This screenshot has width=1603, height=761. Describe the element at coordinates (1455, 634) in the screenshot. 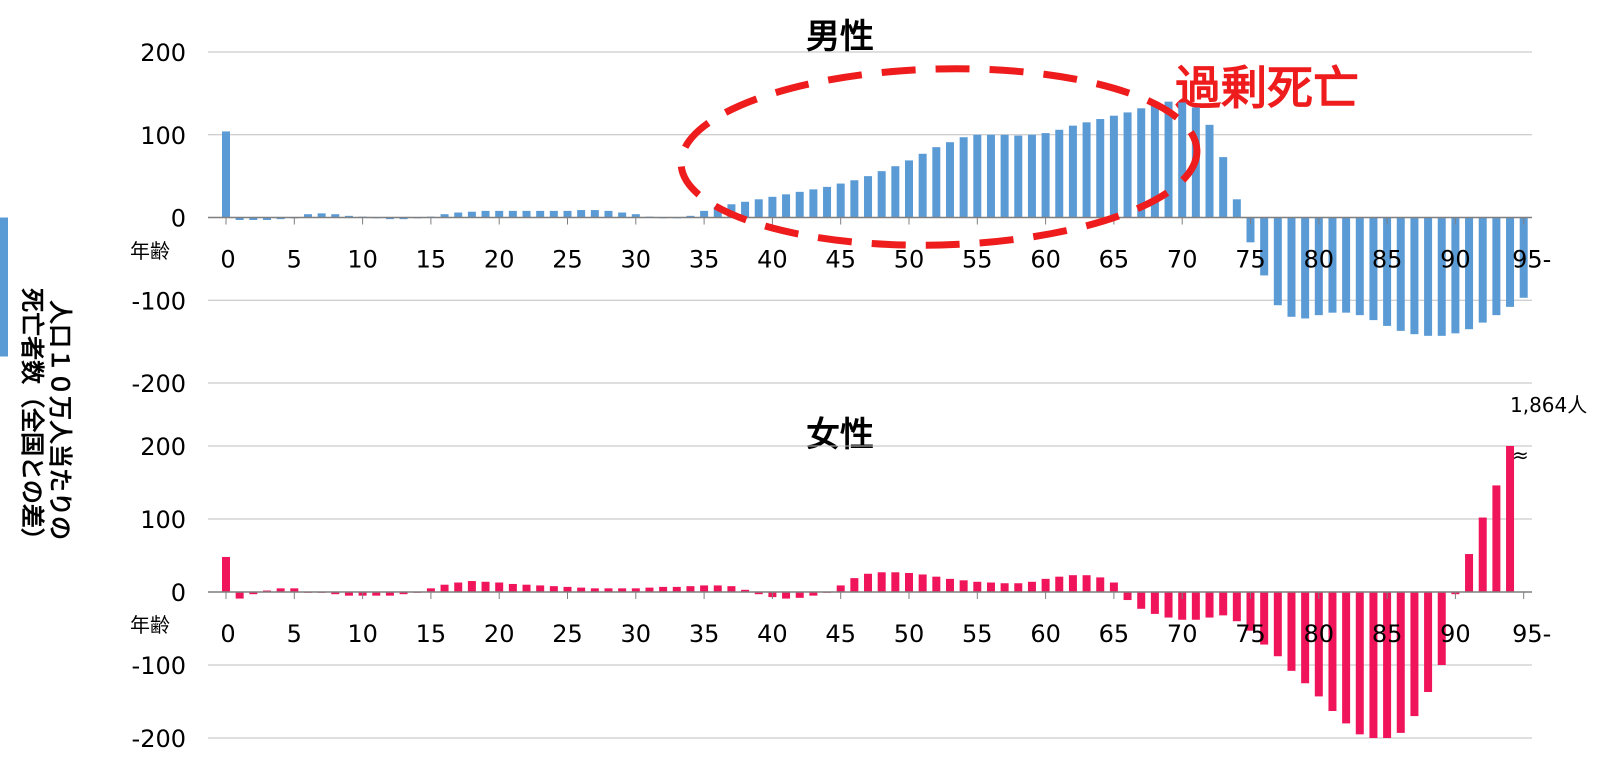

I see `female-x-tick-label: 90` at that location.